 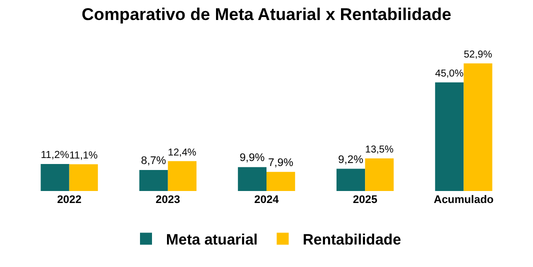 I want to click on x-tick-label: Acumulado, so click(x=464, y=200).